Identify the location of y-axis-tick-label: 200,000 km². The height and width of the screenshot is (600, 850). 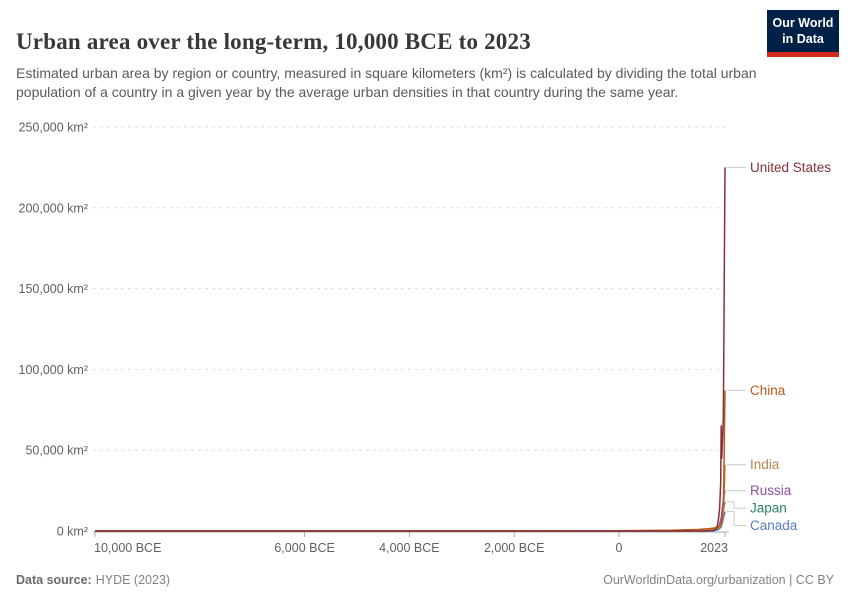
(53, 208).